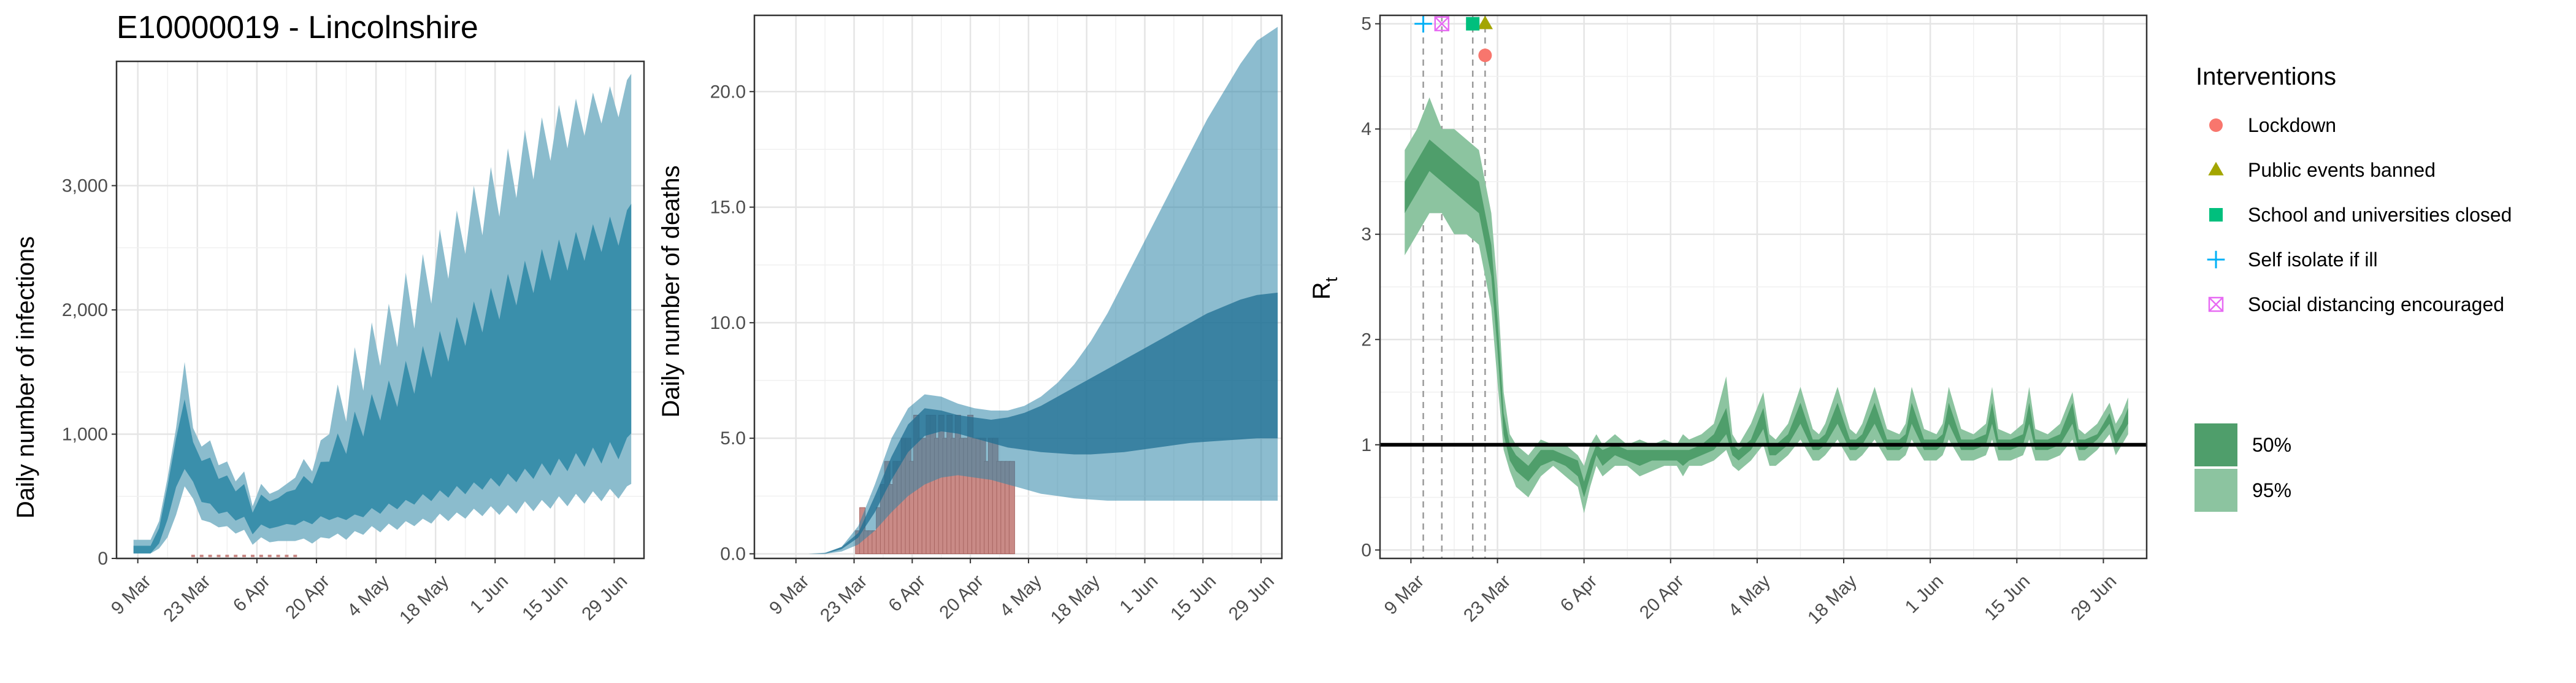 This screenshot has height=683, width=2576. Describe the element at coordinates (1331, 279) in the screenshot. I see `rt-y-axis-title-subscript: t` at that location.